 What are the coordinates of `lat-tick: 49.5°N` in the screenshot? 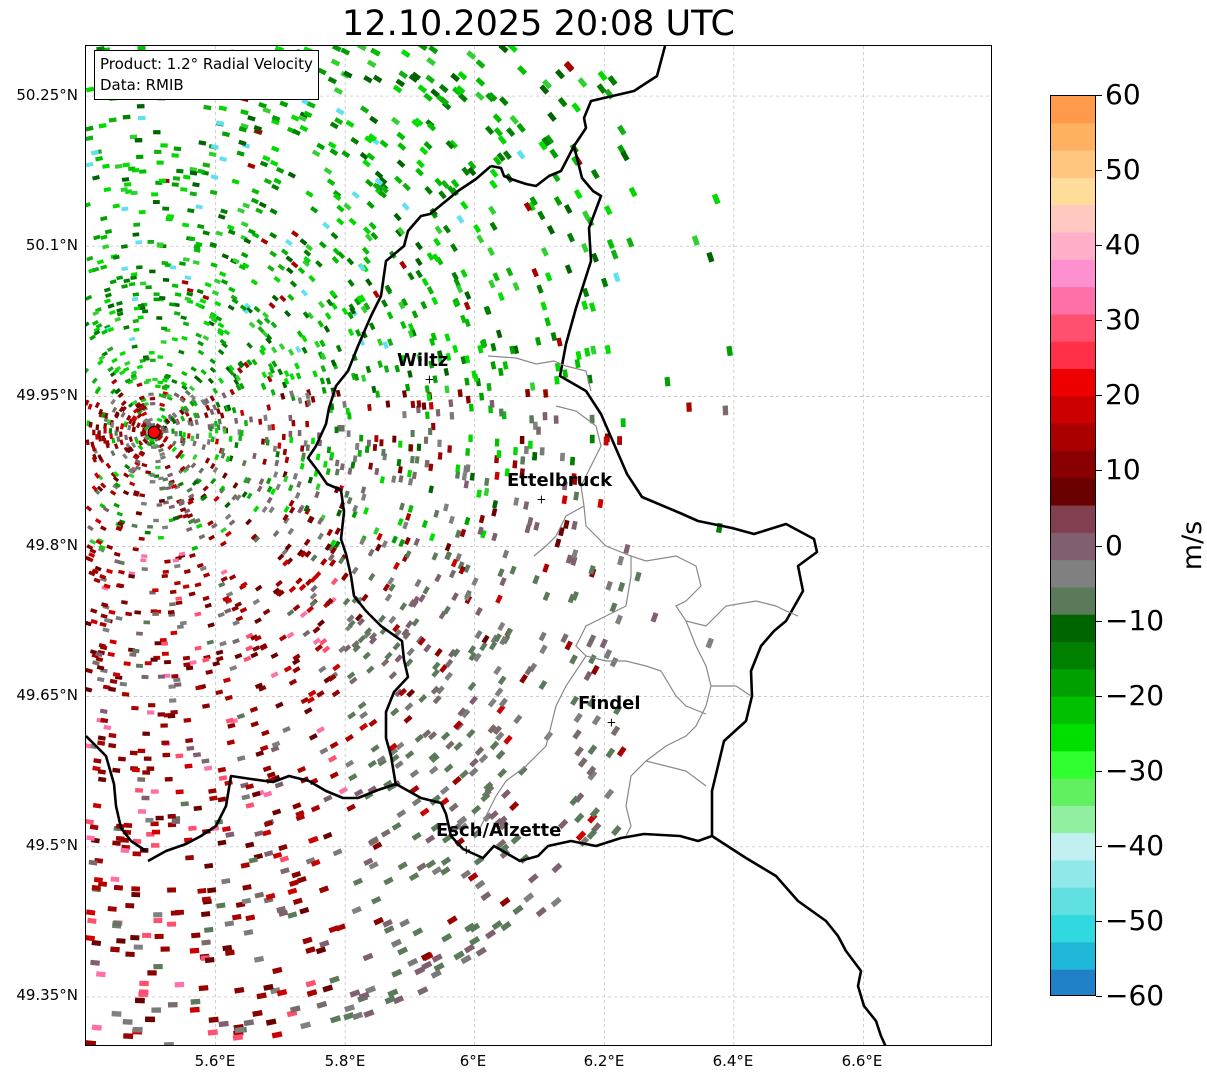 It's located at (51, 845).